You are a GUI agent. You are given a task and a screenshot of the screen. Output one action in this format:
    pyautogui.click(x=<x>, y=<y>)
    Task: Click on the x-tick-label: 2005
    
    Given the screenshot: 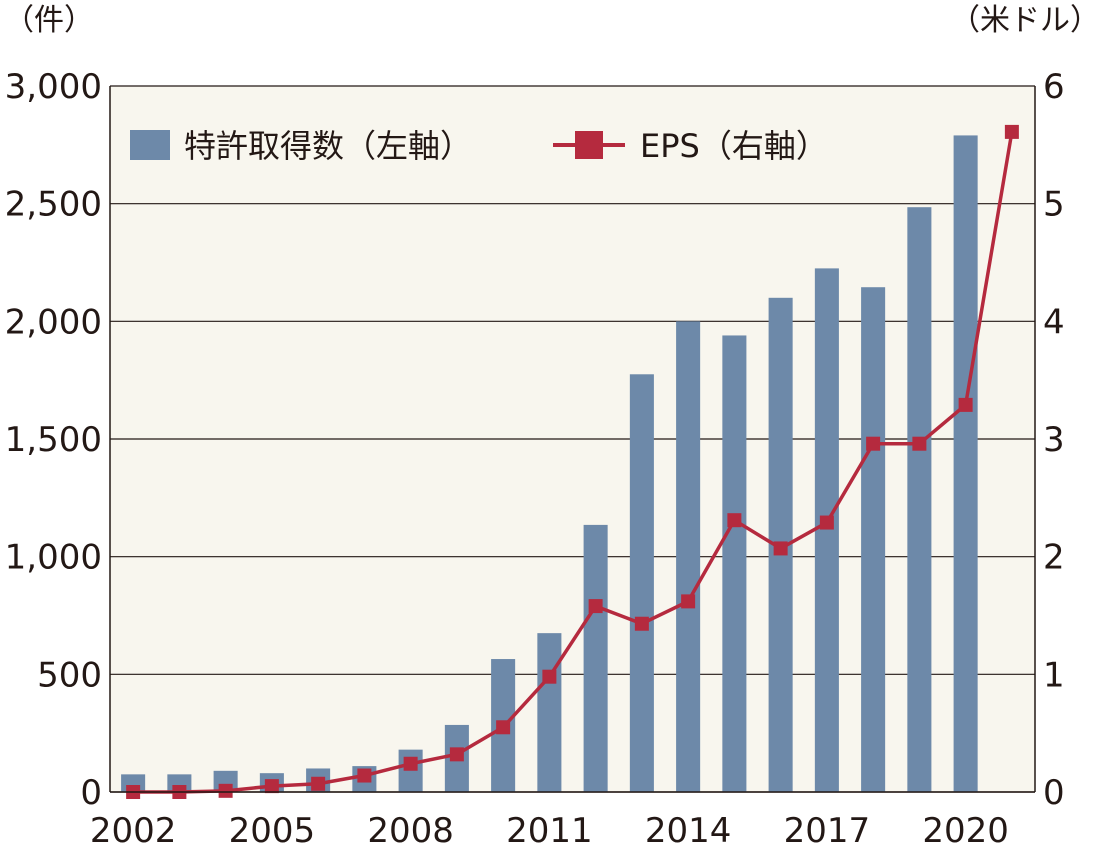 What is the action you would take?
    pyautogui.click(x=272, y=831)
    